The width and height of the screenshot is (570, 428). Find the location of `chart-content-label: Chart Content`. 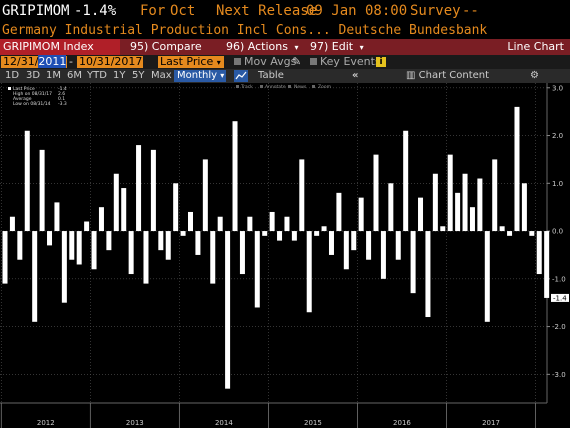

chart-content-label: Chart Content is located at coordinates (454, 75).